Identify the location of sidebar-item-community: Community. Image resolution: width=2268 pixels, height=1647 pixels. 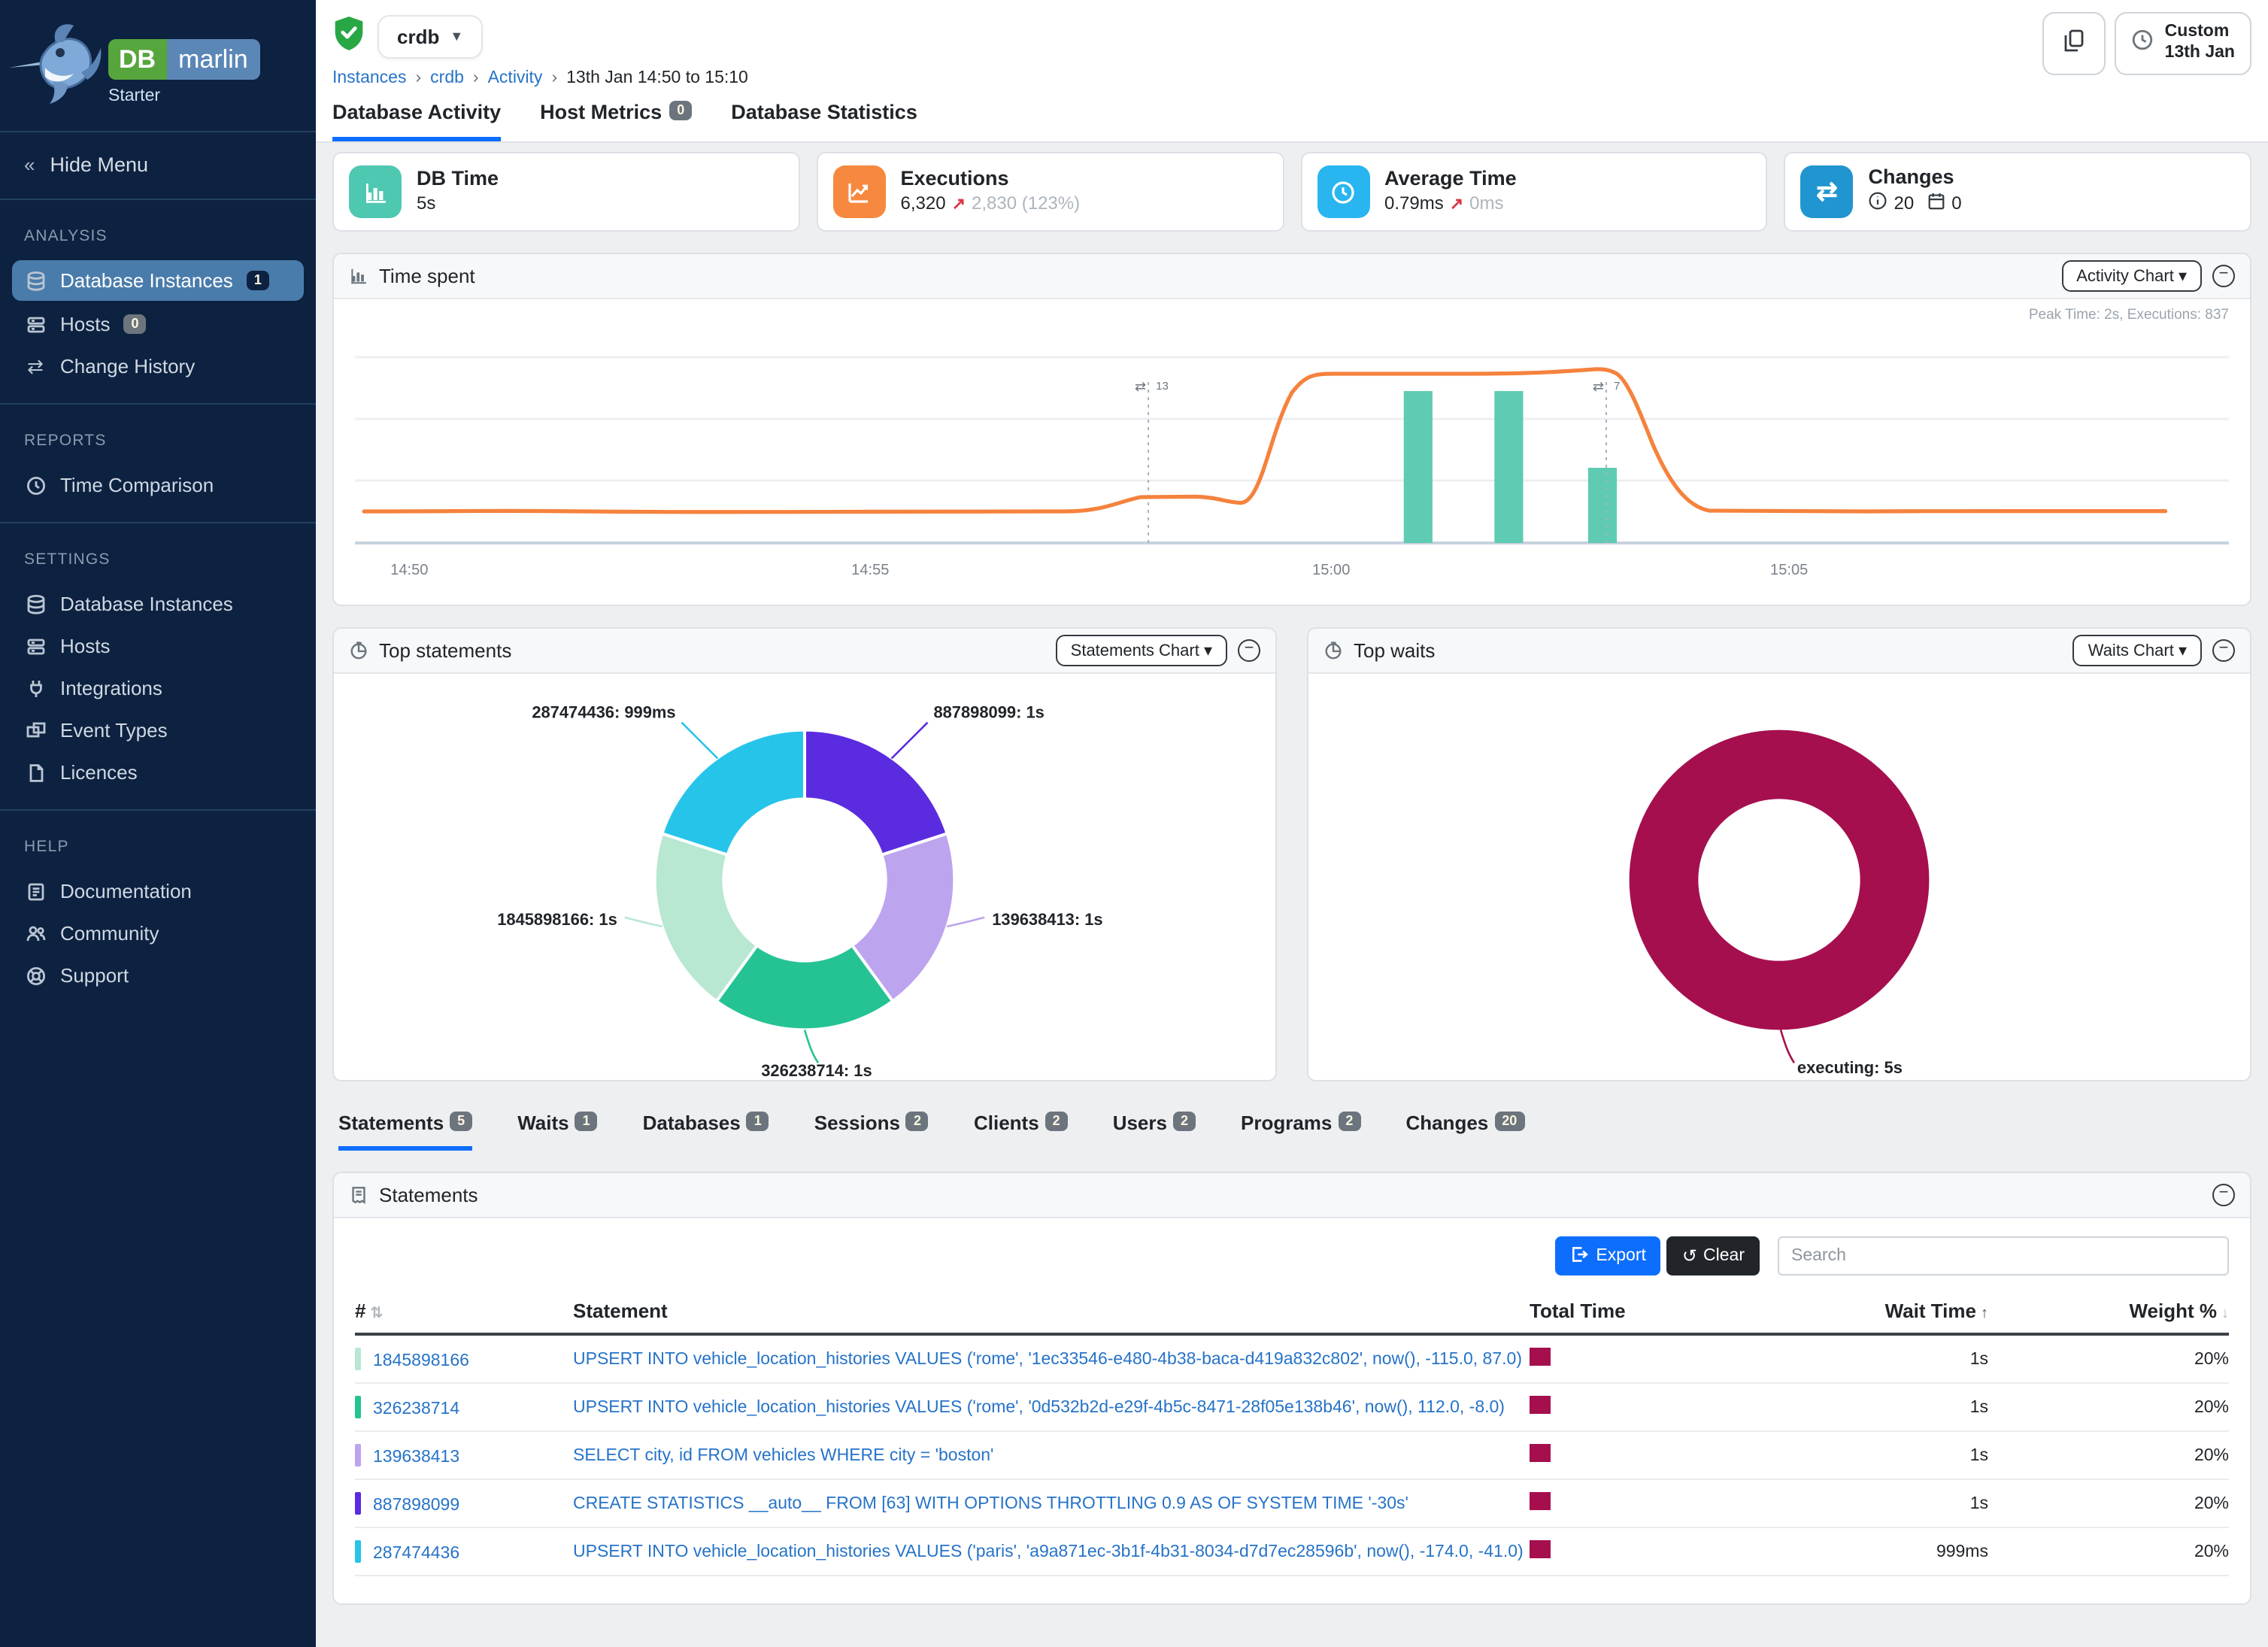
(158, 933).